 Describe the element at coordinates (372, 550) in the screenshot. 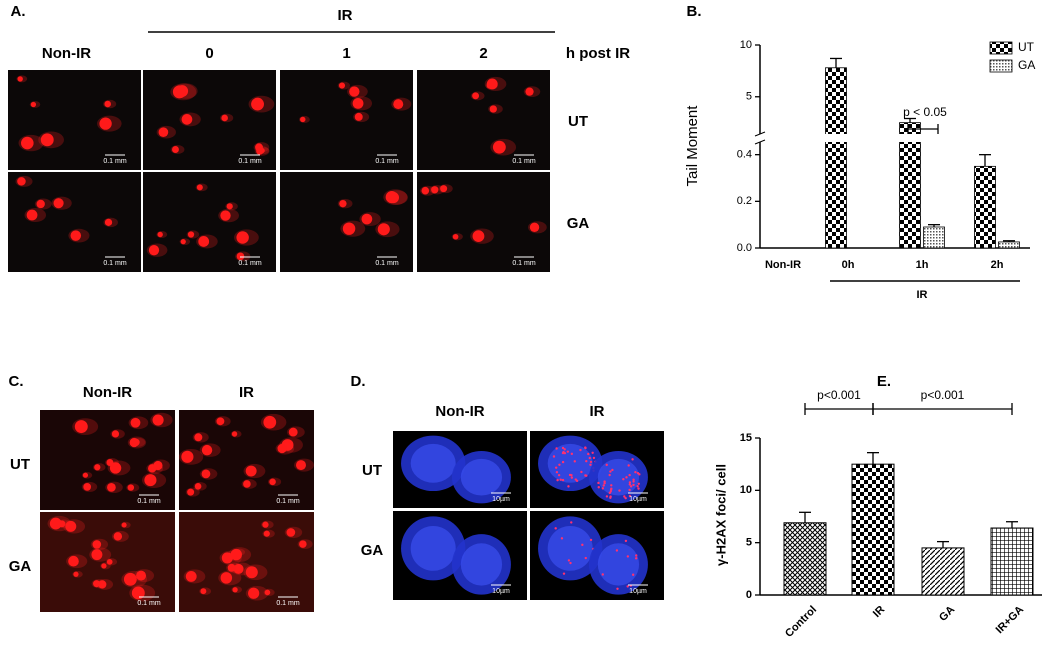

I see `row-label: GA` at that location.